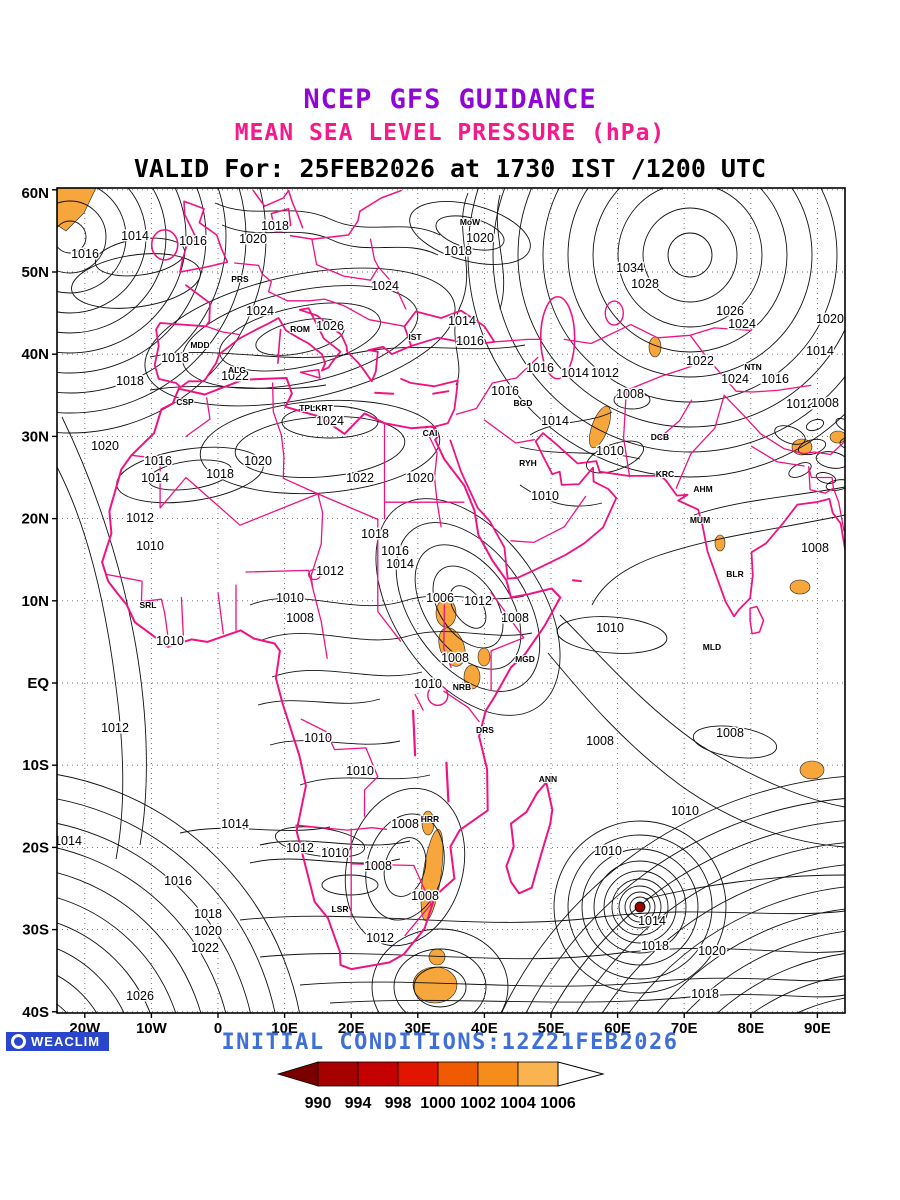 The height and width of the screenshot is (1200, 900). Describe the element at coordinates (148, 605) in the screenshot. I see `svg-text: SRL` at that location.